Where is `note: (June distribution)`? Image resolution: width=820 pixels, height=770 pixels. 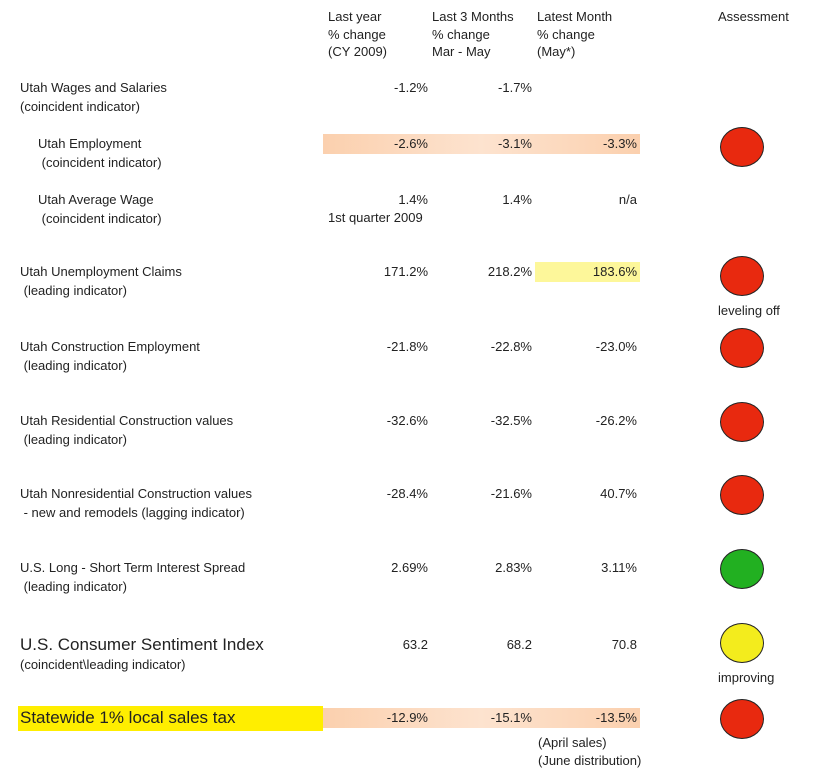 note: (June distribution) is located at coordinates (590, 760).